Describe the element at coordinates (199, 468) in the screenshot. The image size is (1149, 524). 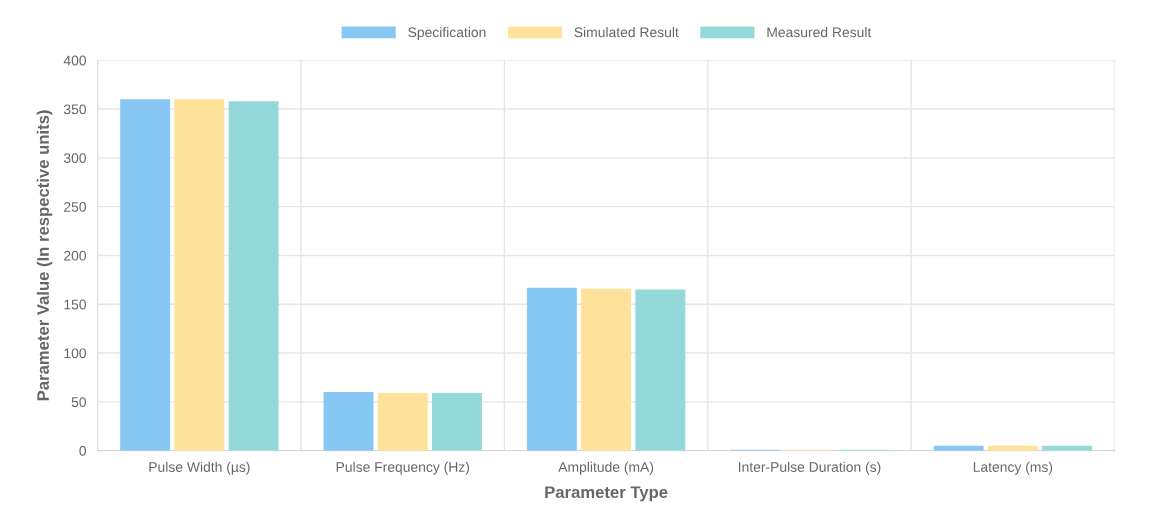
I see `x-tick-label: Pulse Width (µs)` at that location.